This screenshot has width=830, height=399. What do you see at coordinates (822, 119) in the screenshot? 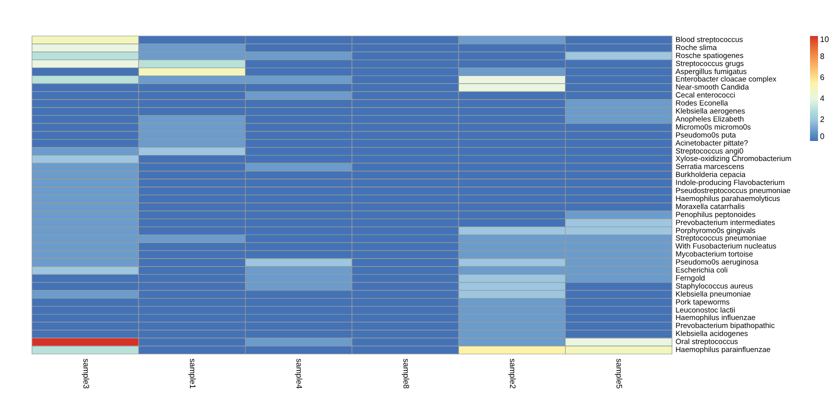
I see `color-bar-label: 2` at bounding box center [822, 119].